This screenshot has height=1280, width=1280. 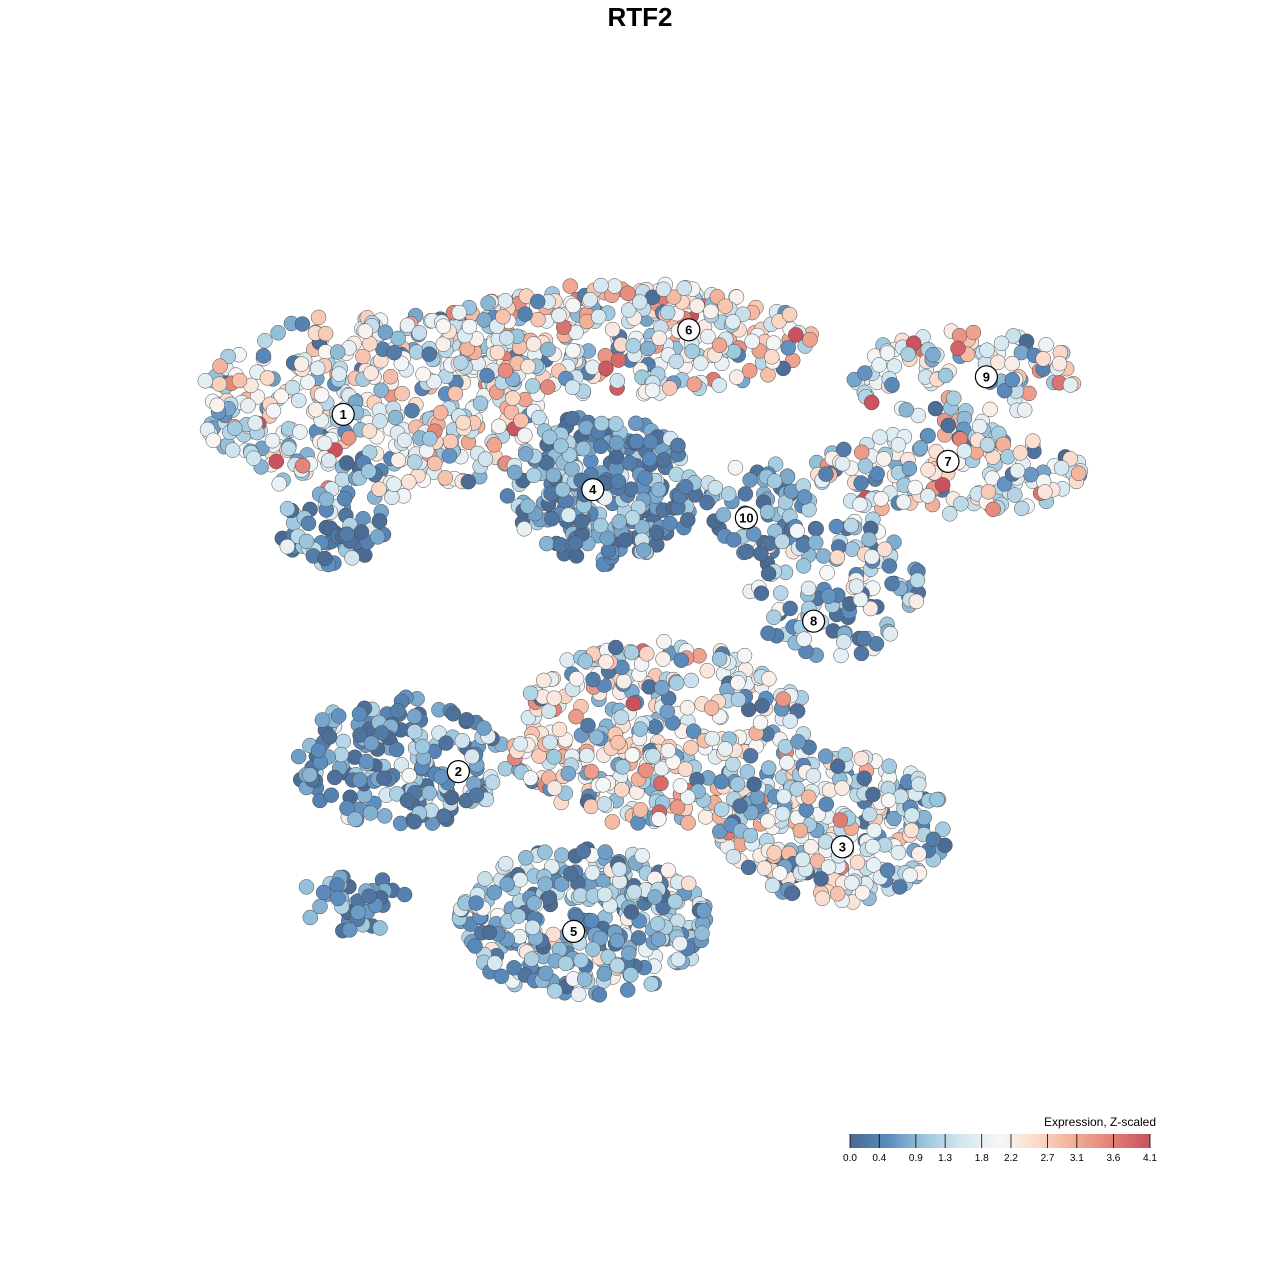 I want to click on cluster-label-text: 3, so click(x=842, y=846).